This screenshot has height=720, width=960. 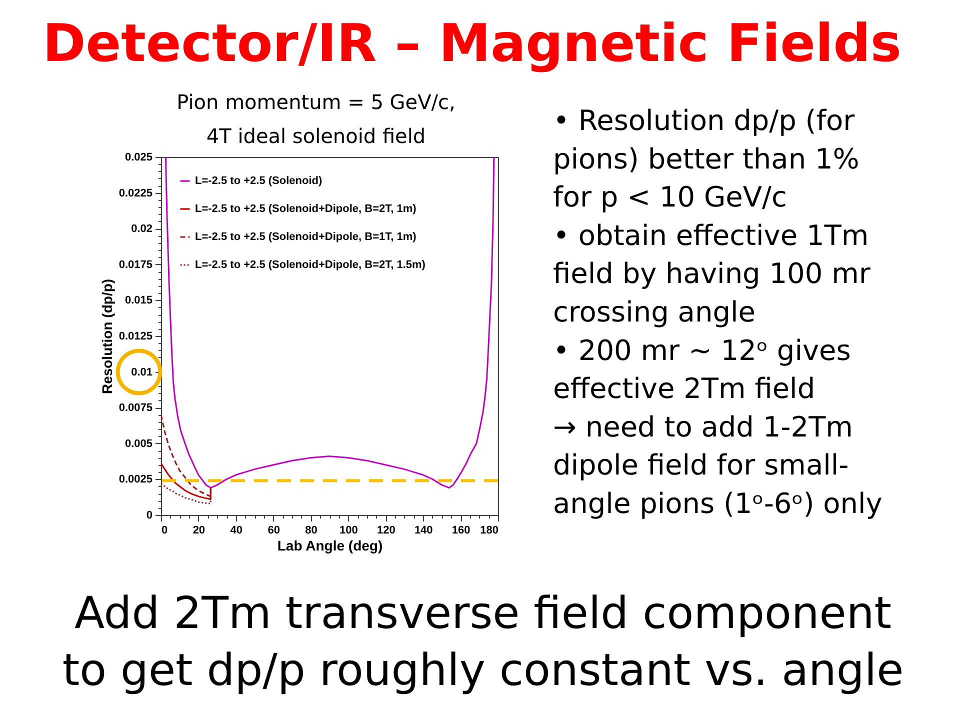 What do you see at coordinates (135, 193) in the screenshot?
I see `y-tick-label: 0.0225` at bounding box center [135, 193].